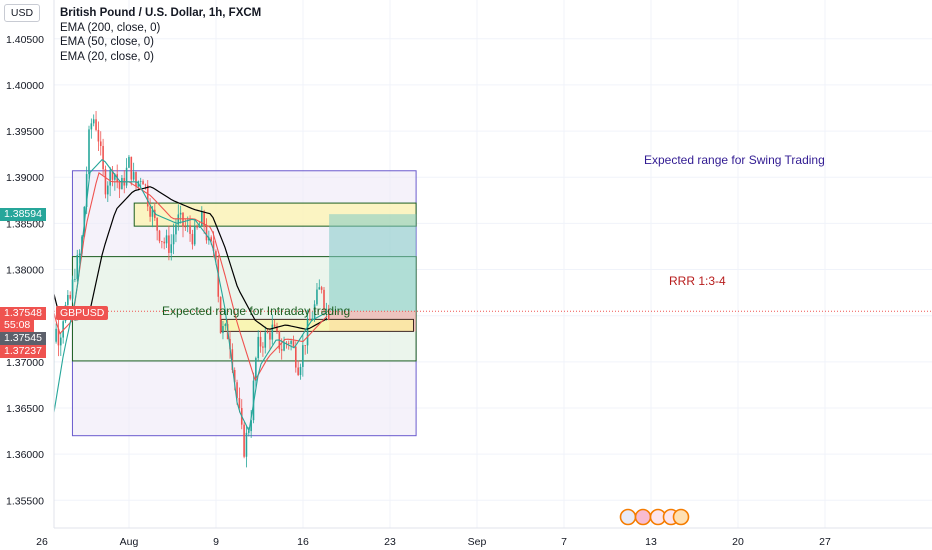 This screenshot has height=550, width=932. What do you see at coordinates (25, 132) in the screenshot?
I see `price-tick-label: 1.39500` at bounding box center [25, 132].